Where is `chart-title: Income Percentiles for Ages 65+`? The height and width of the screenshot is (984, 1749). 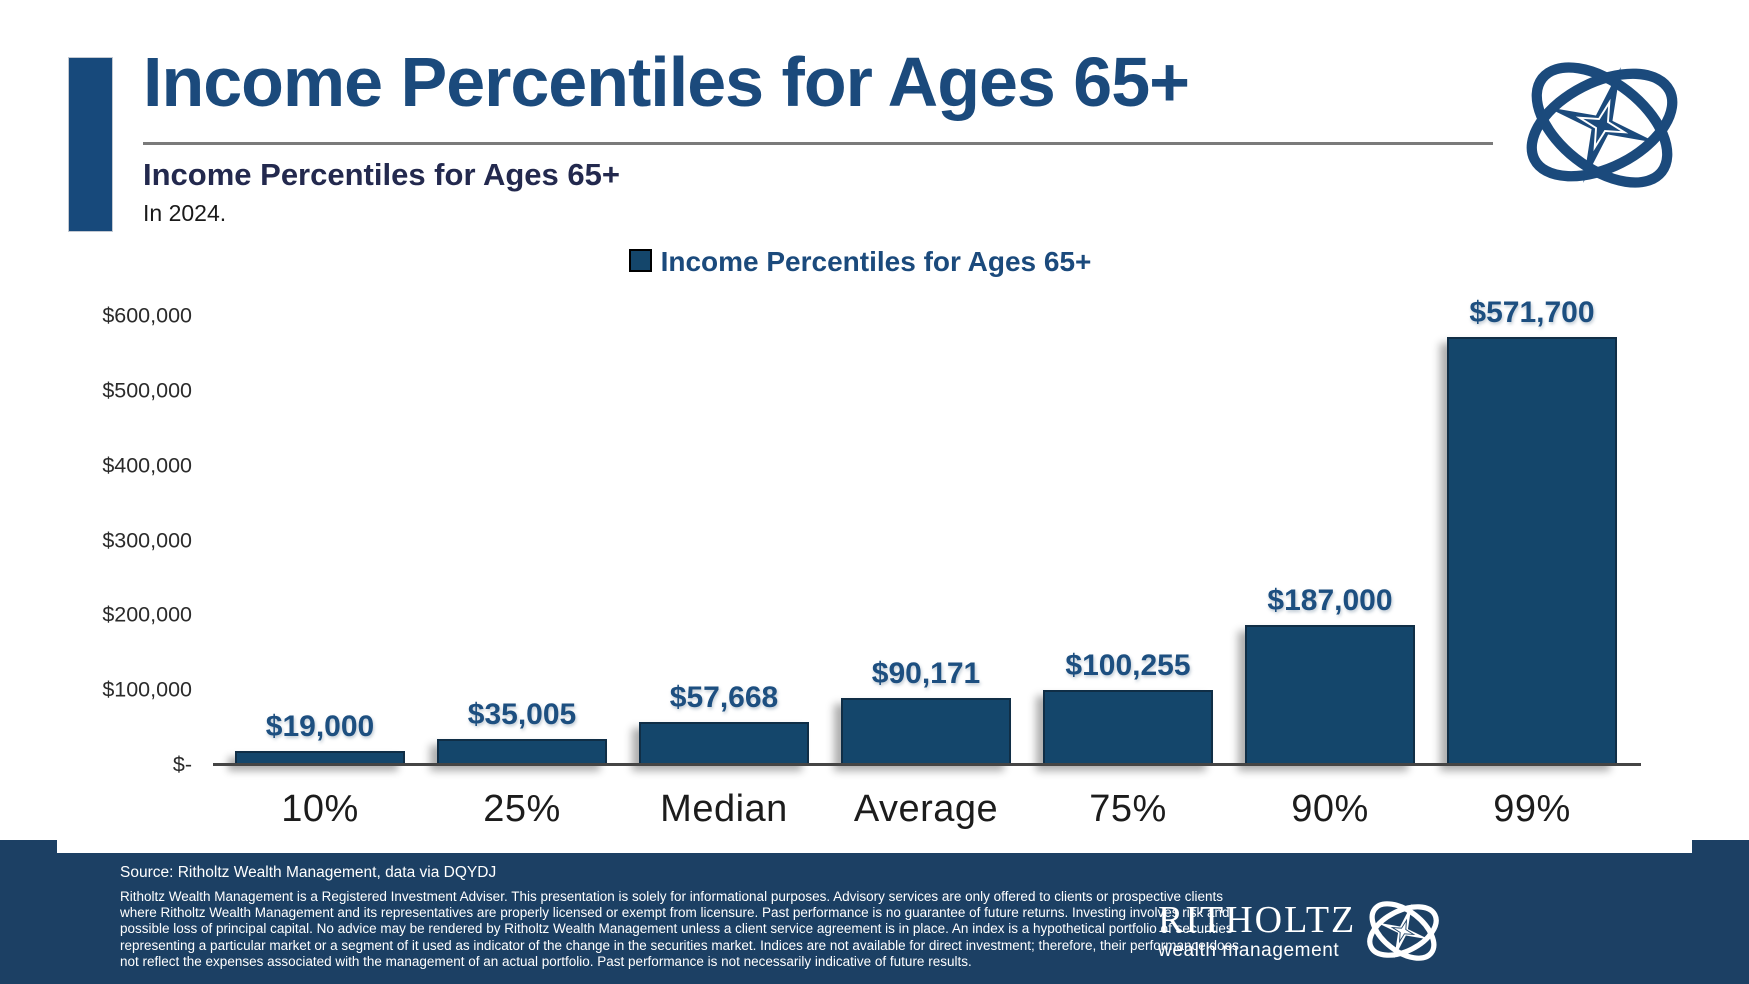 chart-title: Income Percentiles for Ages 65+ is located at coordinates (381, 174).